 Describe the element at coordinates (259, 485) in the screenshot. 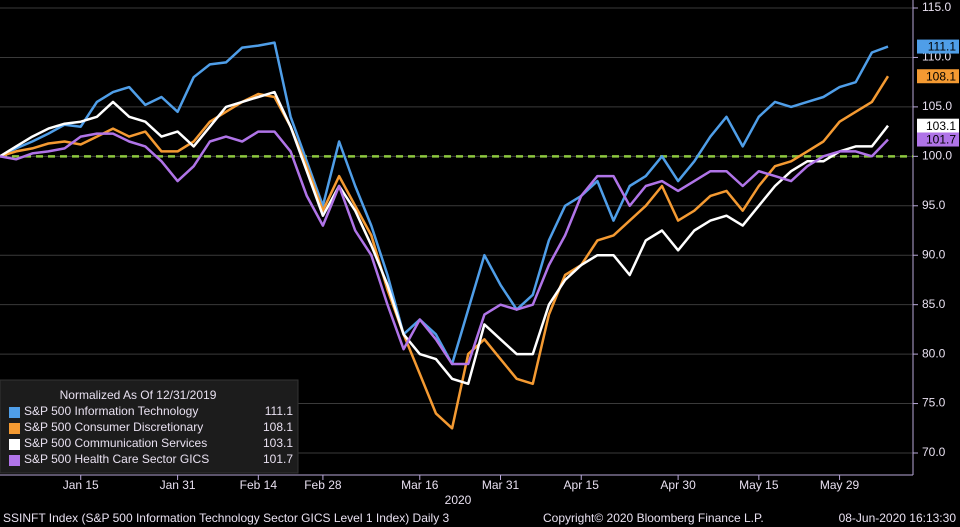

I see `x-tick-label: Feb 14` at that location.